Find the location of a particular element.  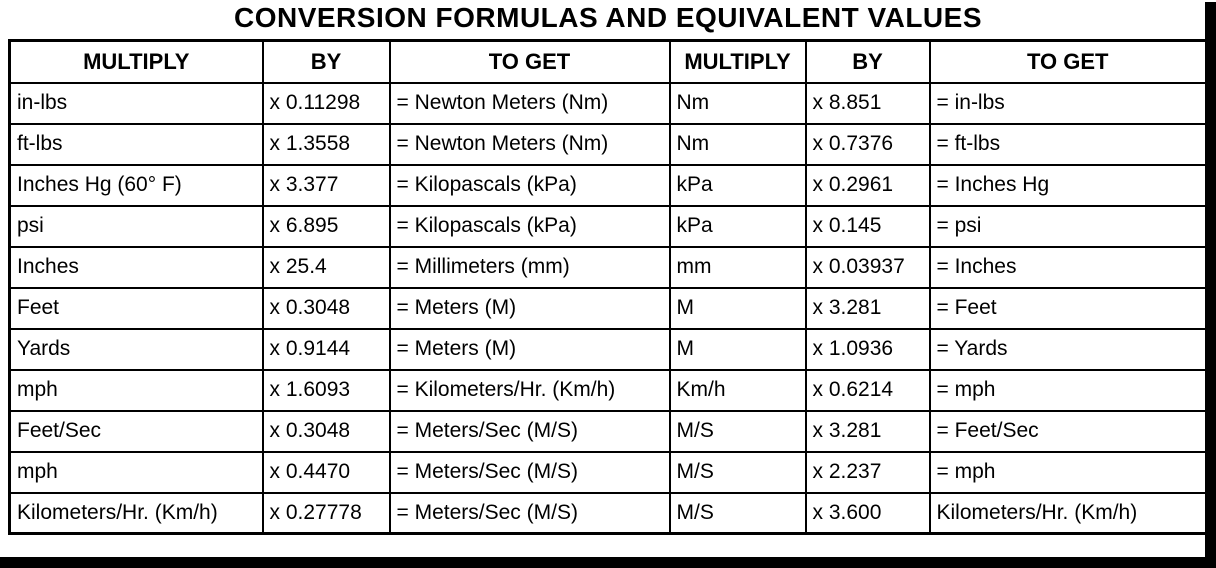

table-cell: = in-lbs is located at coordinates (1068, 103).